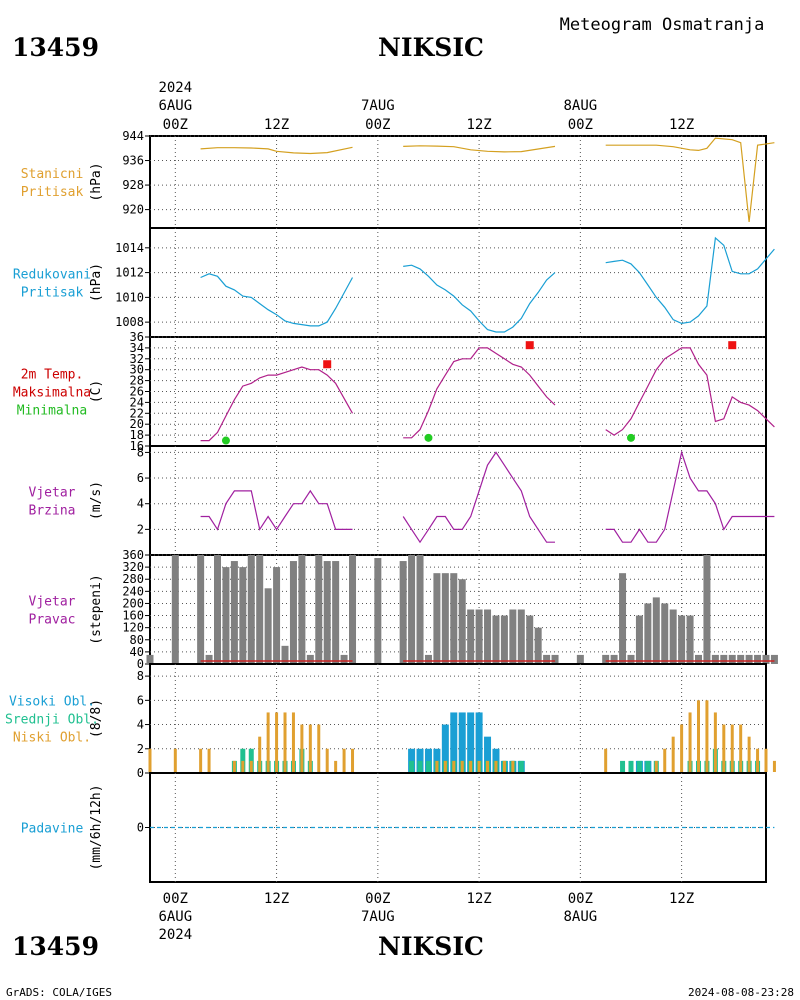 Image resolution: width=800 pixels, height=1000 pixels. I want to click on top-date-label: 6AUG, so click(175, 106).